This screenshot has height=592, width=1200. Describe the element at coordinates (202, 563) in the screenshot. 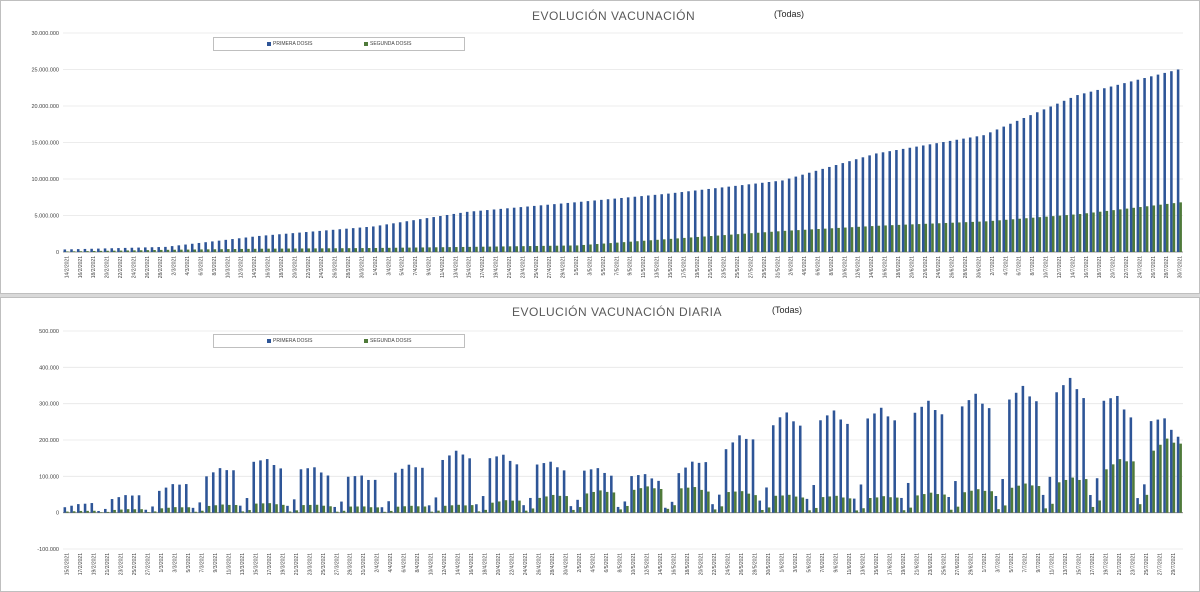

I see `x-tick-label: 7/3/2021` at that location.